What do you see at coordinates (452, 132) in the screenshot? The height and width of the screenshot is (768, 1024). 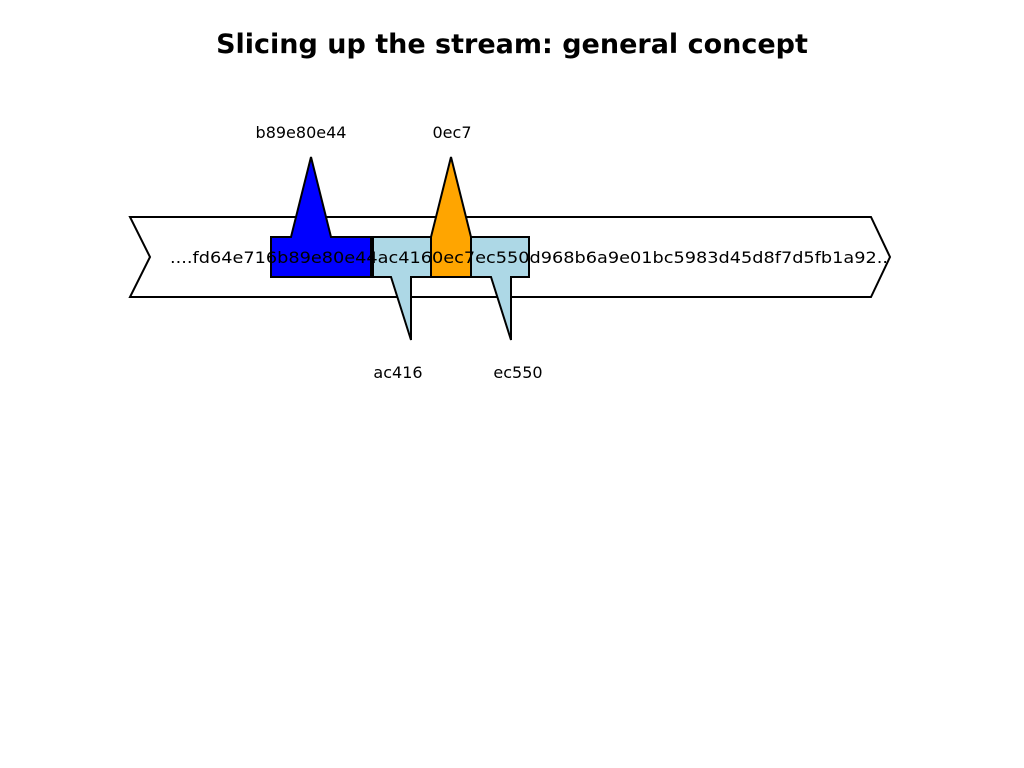 I see `slice-label-0ec7: 0ec7` at bounding box center [452, 132].